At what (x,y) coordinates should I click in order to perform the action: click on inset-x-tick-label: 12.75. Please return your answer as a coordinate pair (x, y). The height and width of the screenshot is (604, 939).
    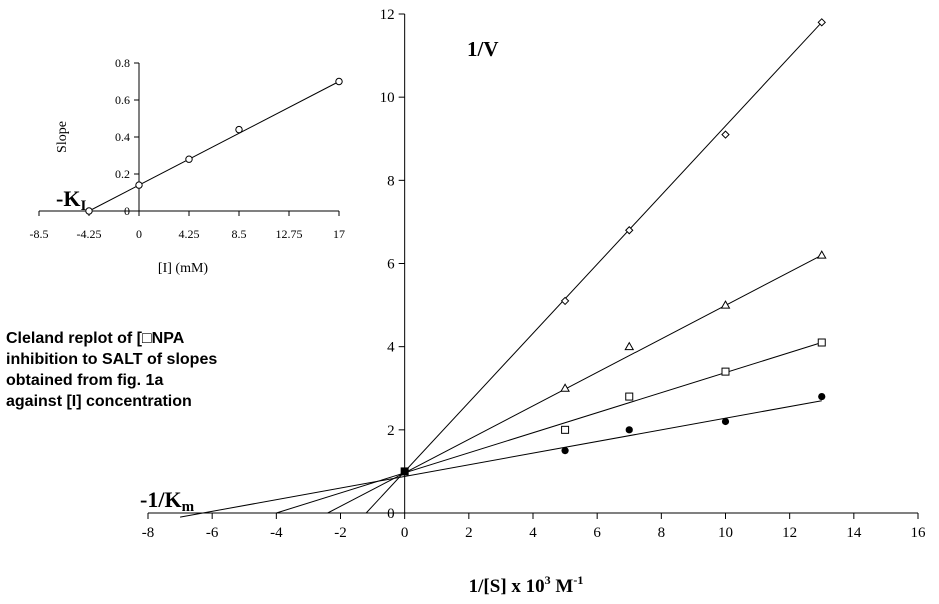
    Looking at the image, I should click on (289, 234).